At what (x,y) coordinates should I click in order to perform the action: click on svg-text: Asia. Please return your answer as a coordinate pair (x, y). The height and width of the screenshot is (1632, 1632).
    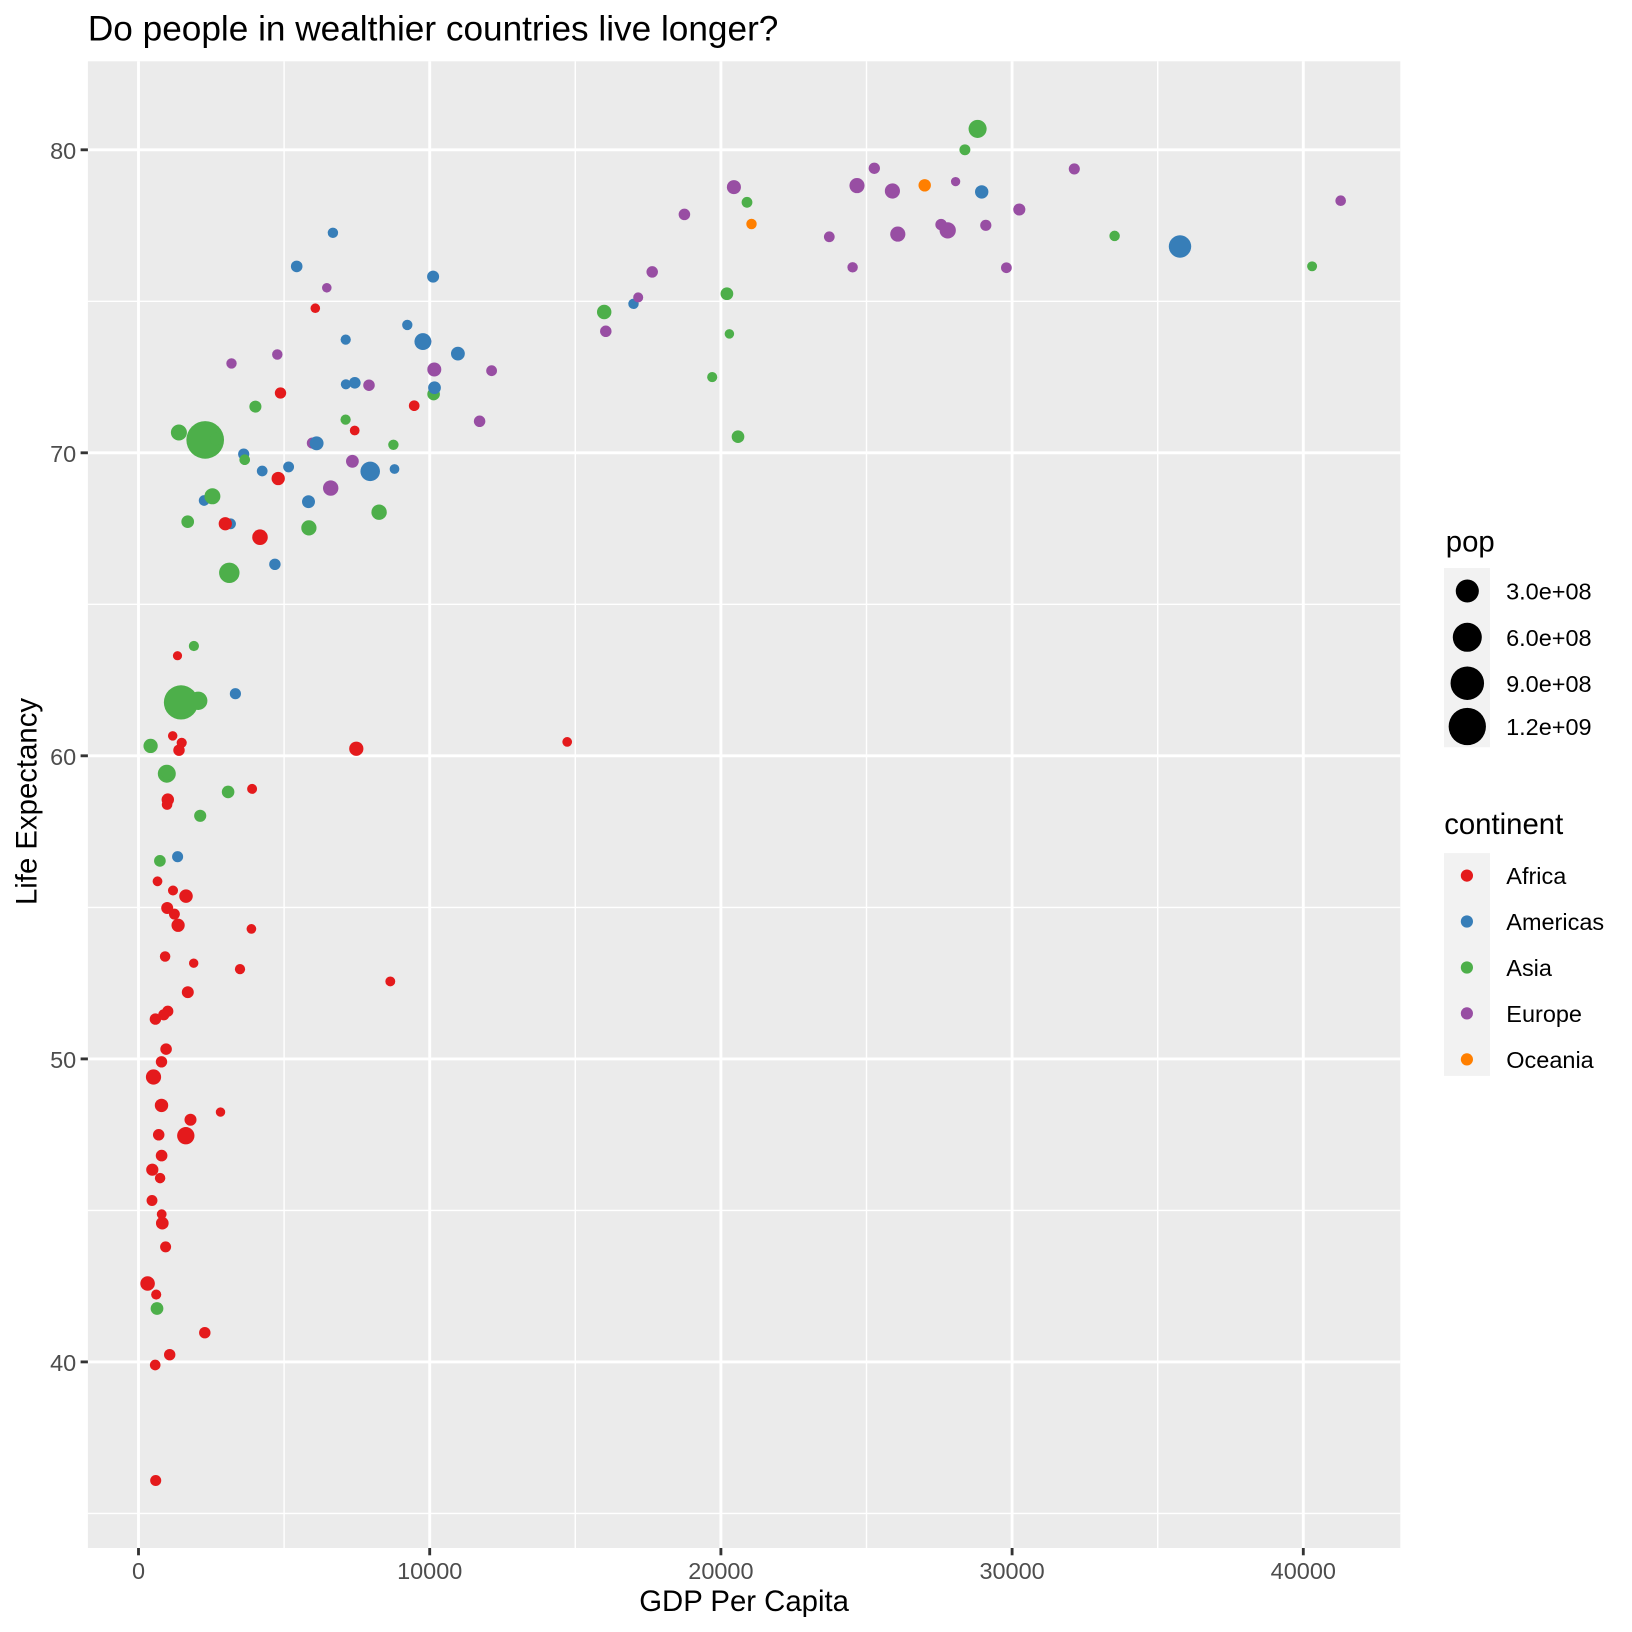
    Looking at the image, I should click on (1529, 968).